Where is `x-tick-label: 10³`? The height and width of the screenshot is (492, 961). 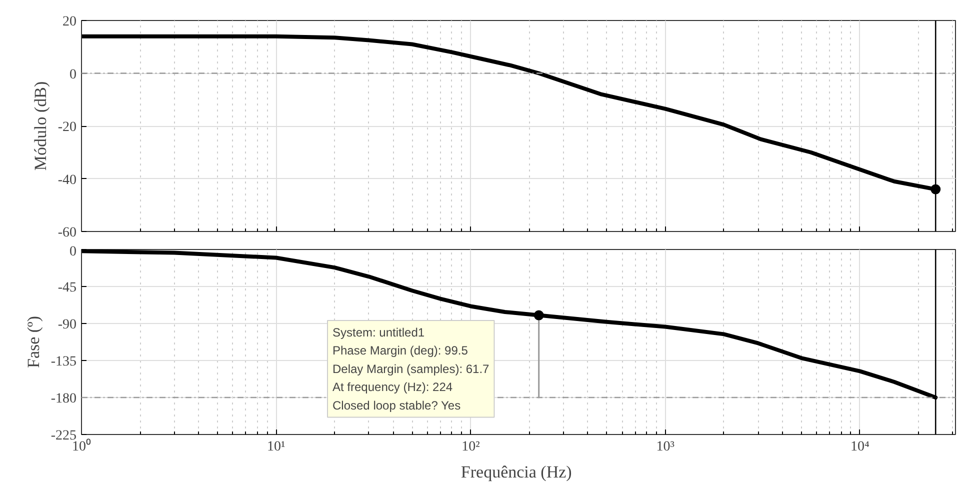 x-tick-label: 10³ is located at coordinates (665, 447).